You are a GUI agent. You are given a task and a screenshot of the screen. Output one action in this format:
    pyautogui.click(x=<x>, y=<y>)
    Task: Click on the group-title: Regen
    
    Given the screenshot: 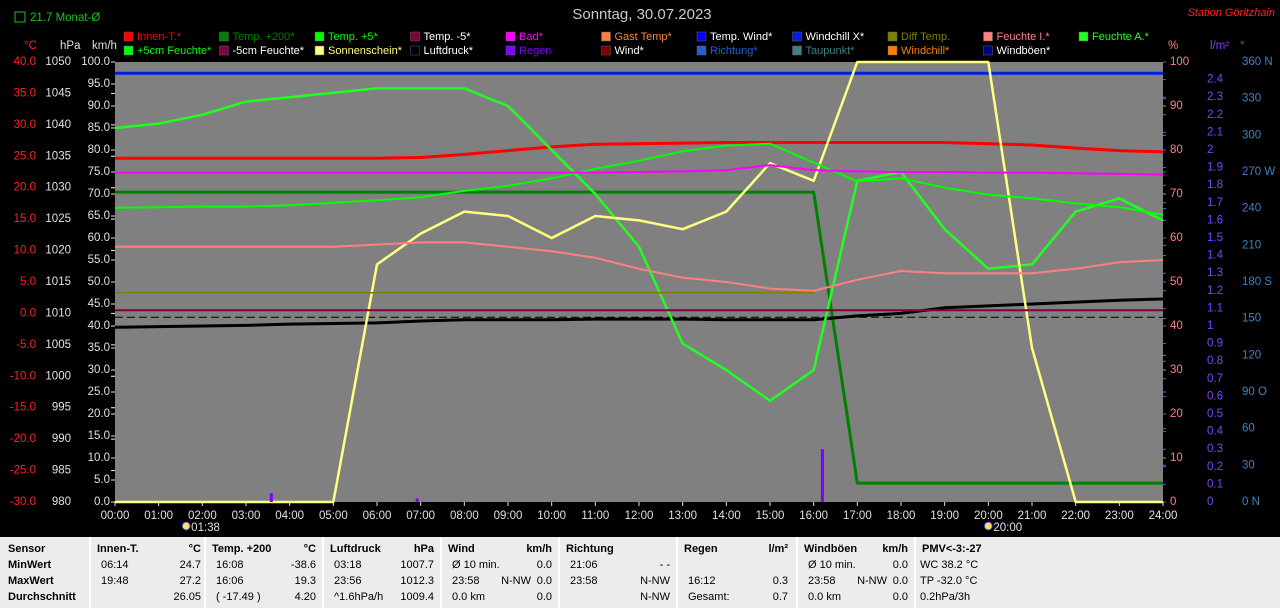 What is the action you would take?
    pyautogui.click(x=701, y=549)
    